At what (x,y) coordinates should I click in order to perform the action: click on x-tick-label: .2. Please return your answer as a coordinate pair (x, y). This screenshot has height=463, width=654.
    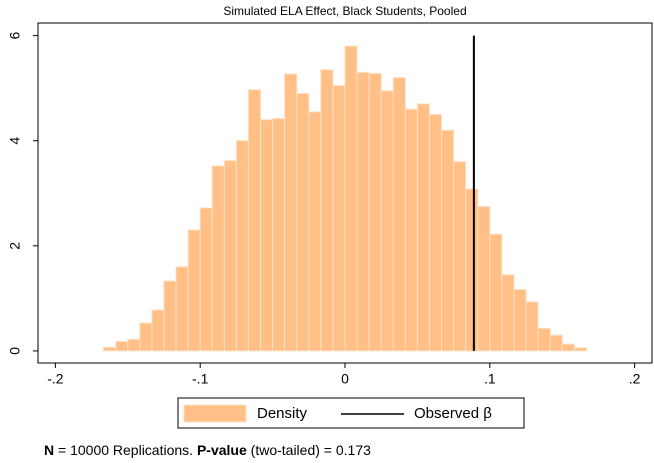
    Looking at the image, I should click on (635, 379).